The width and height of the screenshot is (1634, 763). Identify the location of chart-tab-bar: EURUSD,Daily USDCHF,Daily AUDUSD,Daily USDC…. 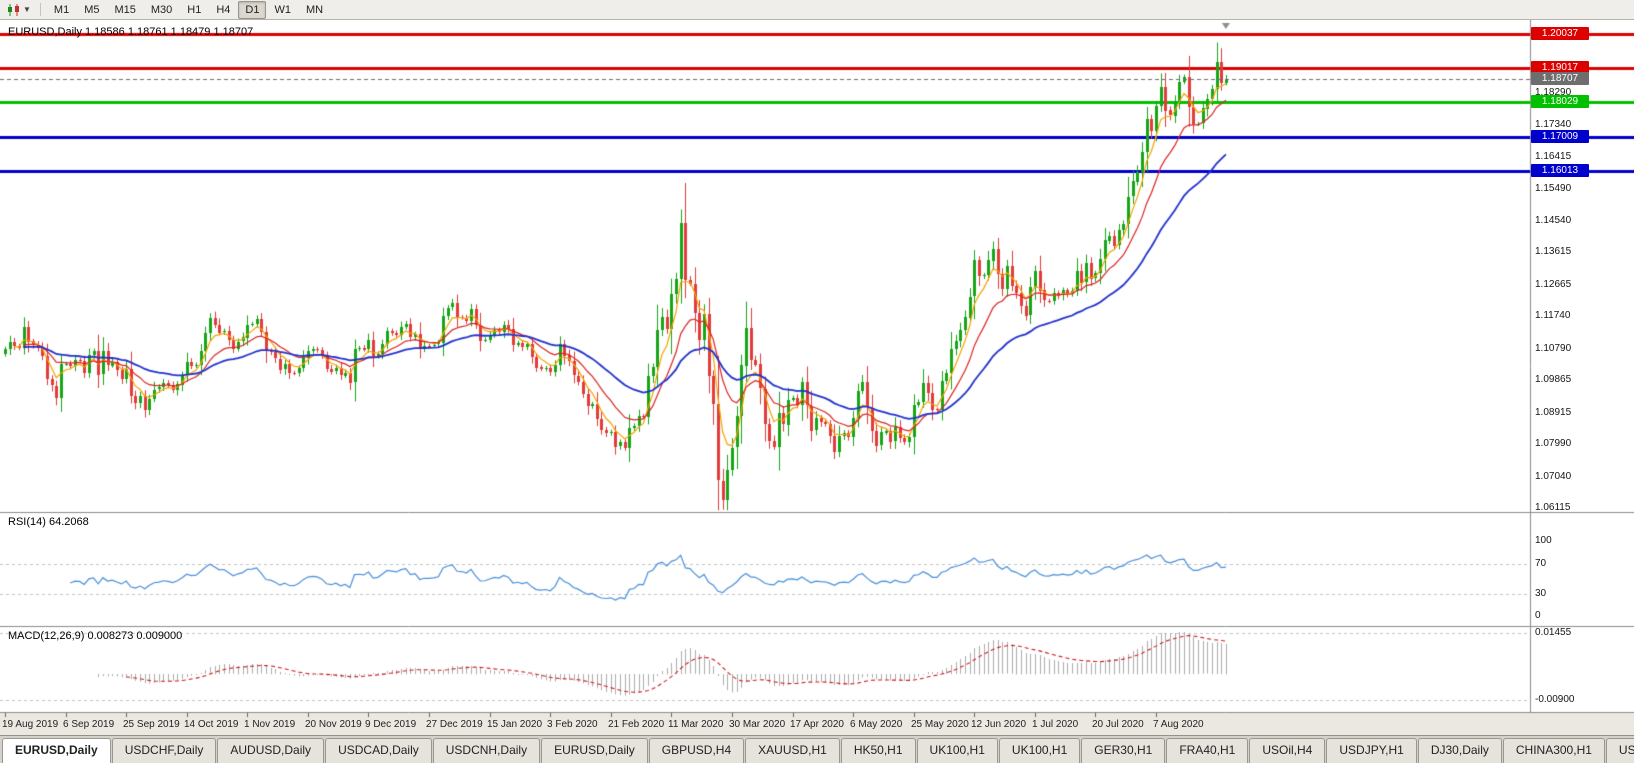
(817, 749).